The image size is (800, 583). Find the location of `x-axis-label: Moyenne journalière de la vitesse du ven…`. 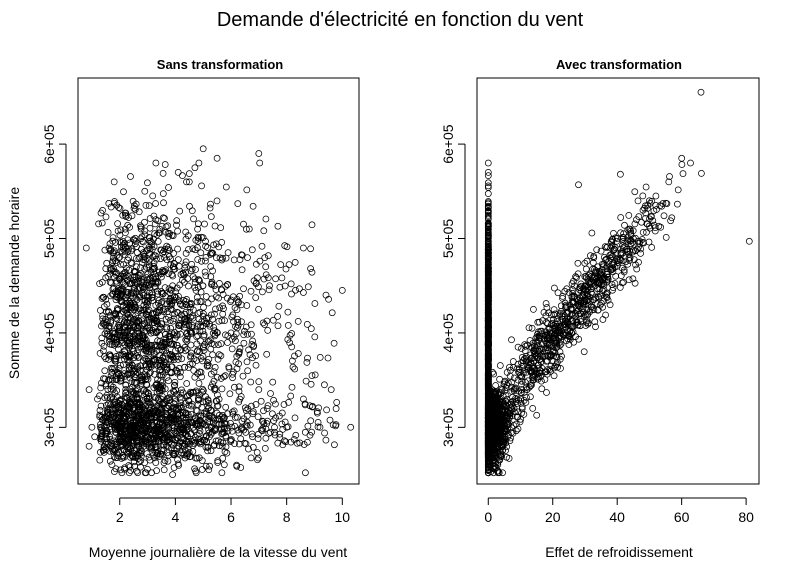

x-axis-label: Moyenne journalière de la vitesse du ven… is located at coordinates (218, 552).